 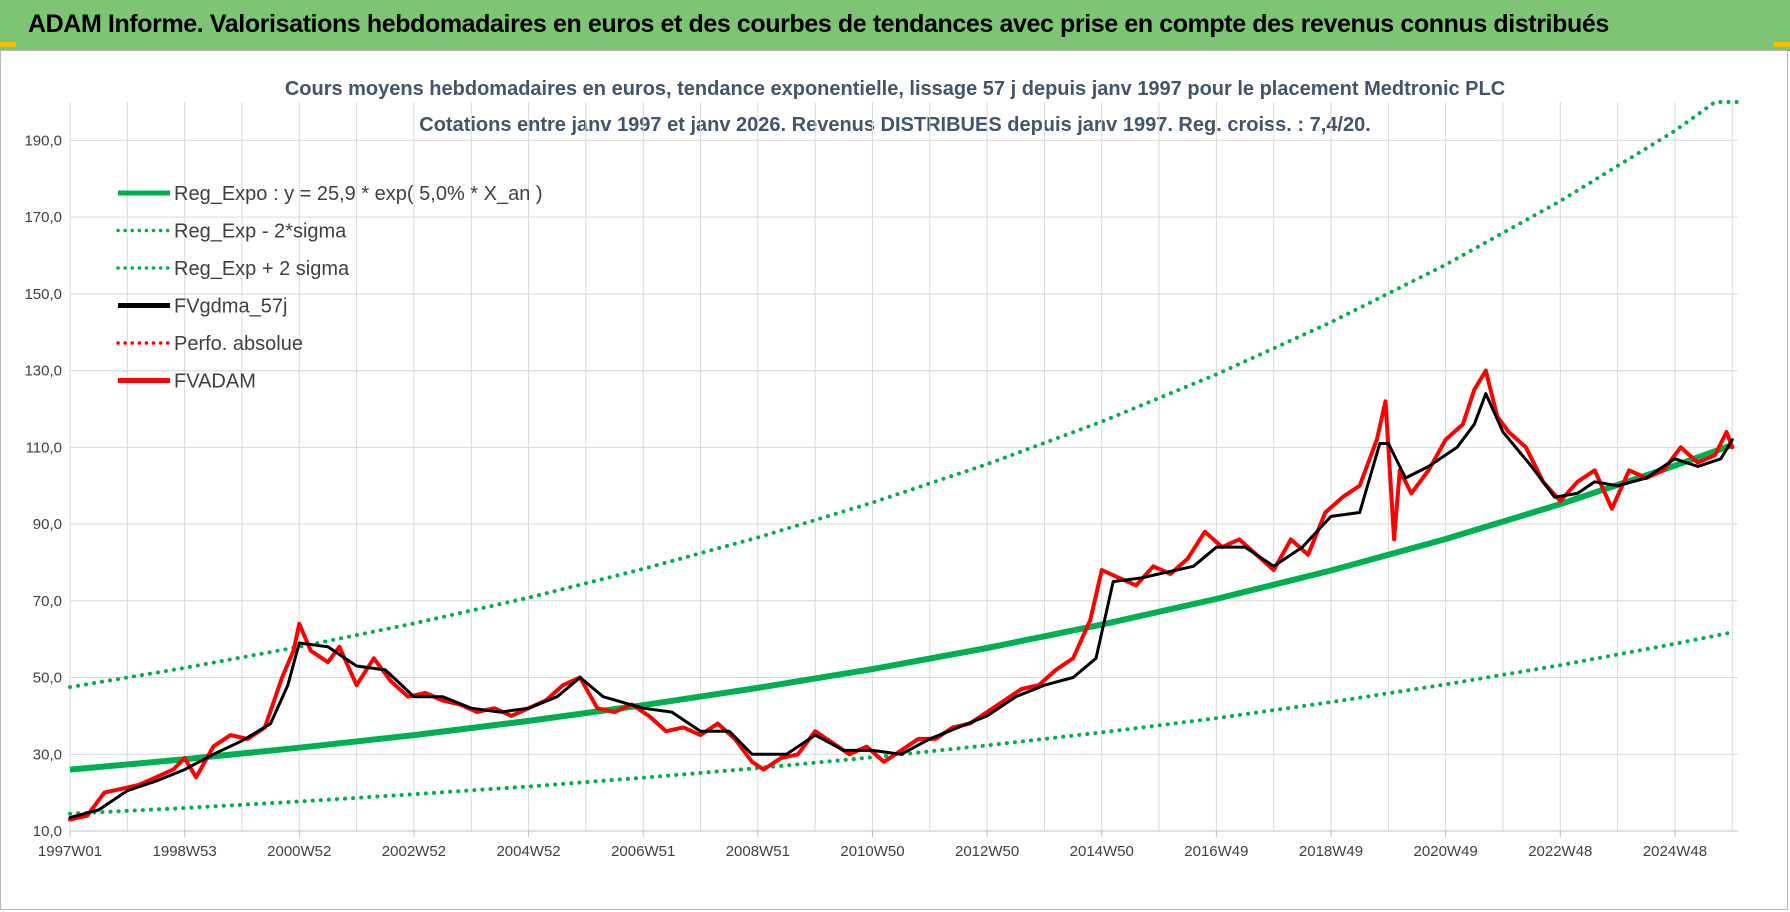 I want to click on legend-label: Reg_Exp - 2*sigma, so click(x=260, y=232).